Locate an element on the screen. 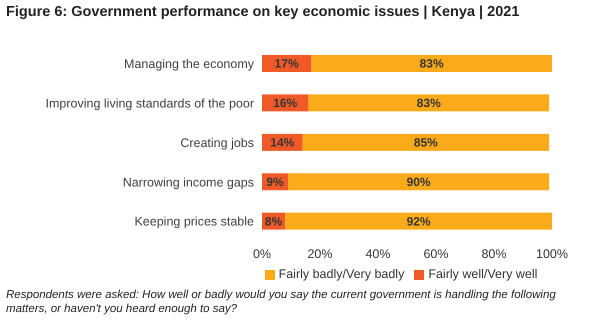 The image size is (602, 329). x-tick-label: 0% is located at coordinates (262, 253).